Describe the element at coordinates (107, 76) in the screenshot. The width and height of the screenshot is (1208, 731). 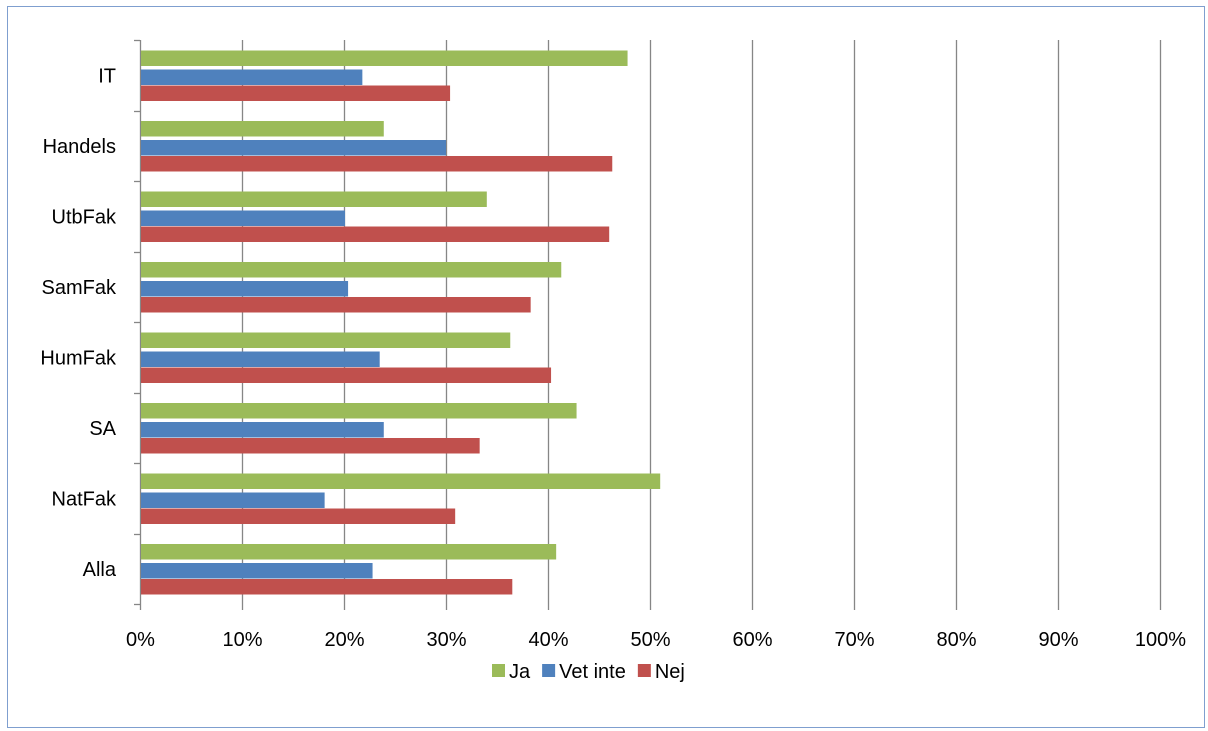
I see `category-label: IT` at that location.